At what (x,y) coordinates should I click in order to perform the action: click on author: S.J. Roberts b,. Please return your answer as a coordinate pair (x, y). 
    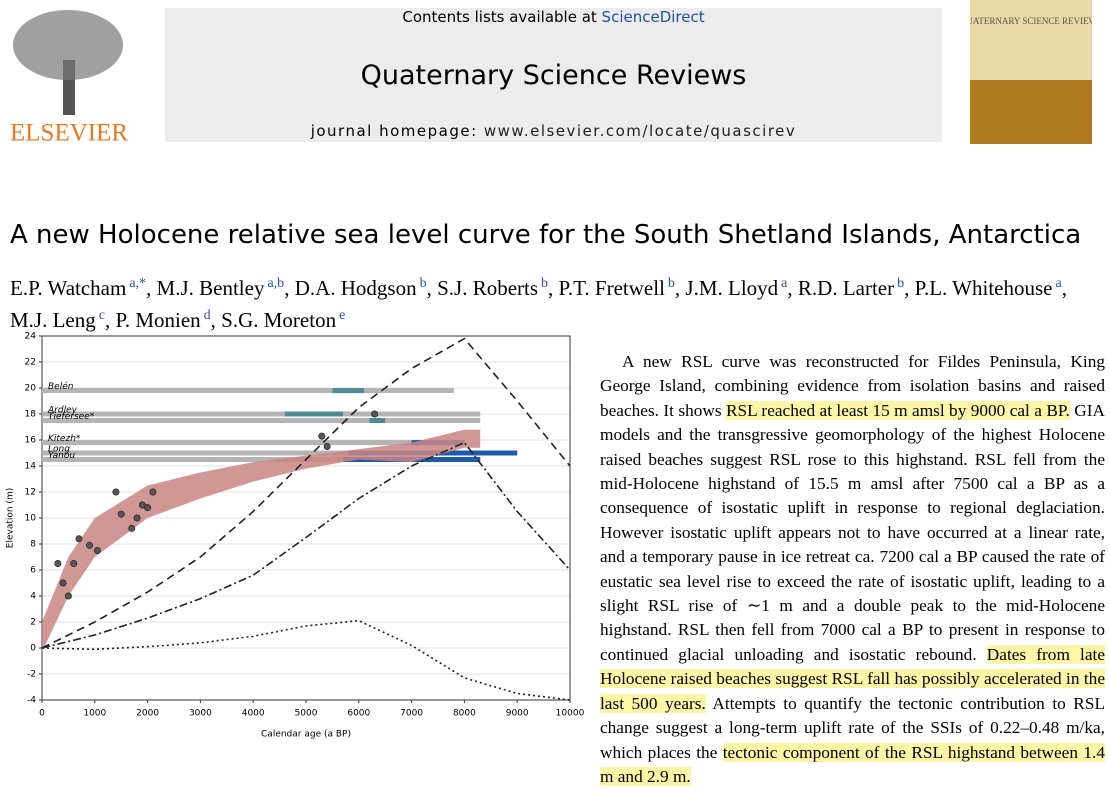
    Looking at the image, I should click on (495, 288).